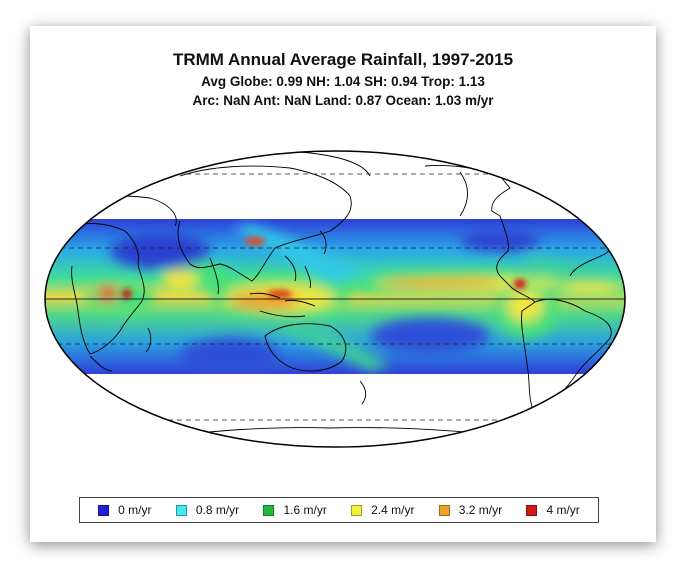  I want to click on asia-outline, so click(264, 223).